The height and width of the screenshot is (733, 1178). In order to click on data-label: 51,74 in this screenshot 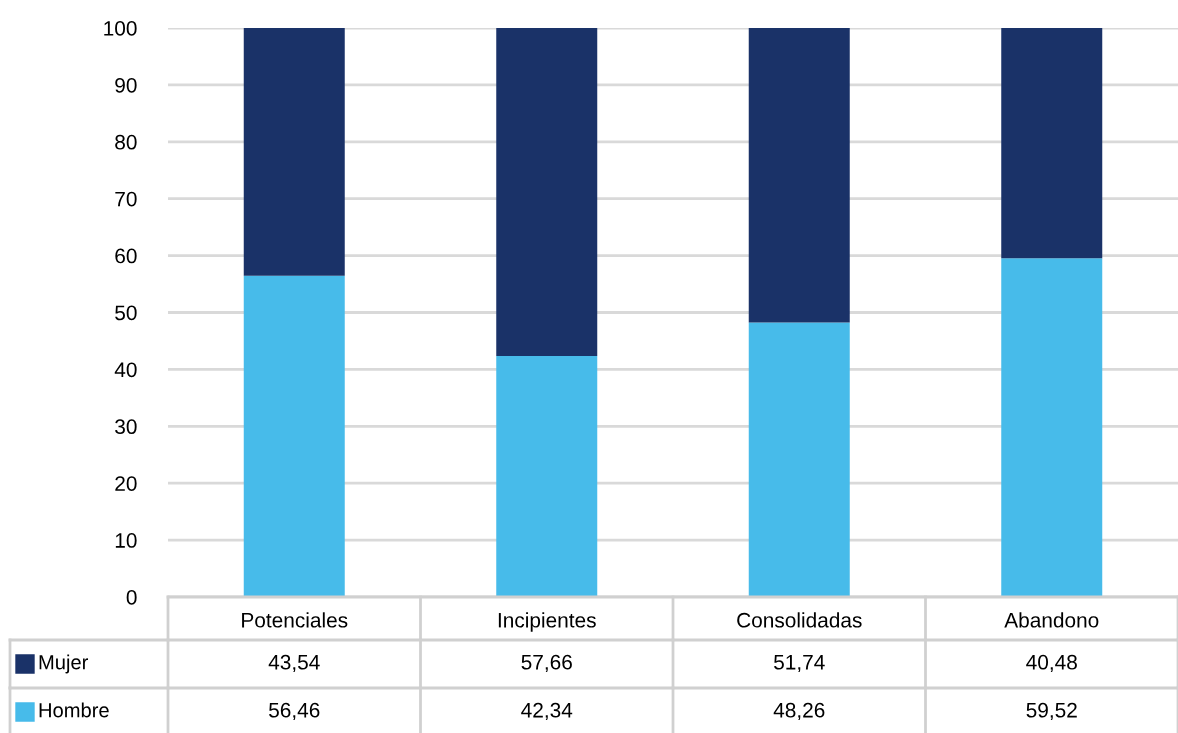, I will do `click(799, 664)`.